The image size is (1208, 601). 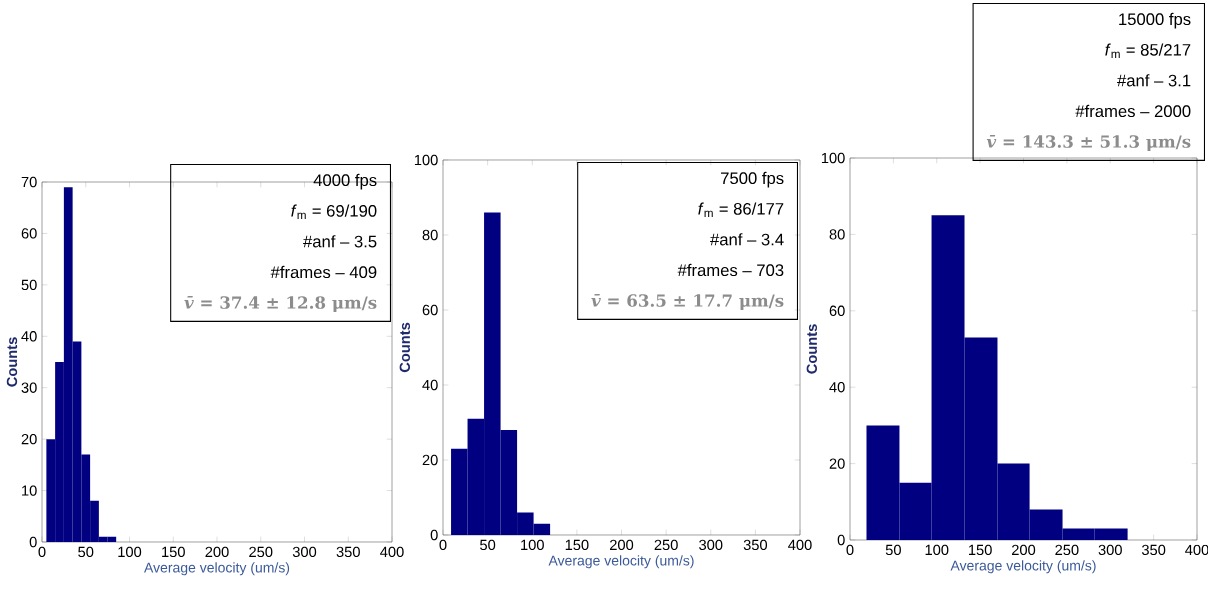 I want to click on y-tick-label: 10, so click(x=29, y=490).